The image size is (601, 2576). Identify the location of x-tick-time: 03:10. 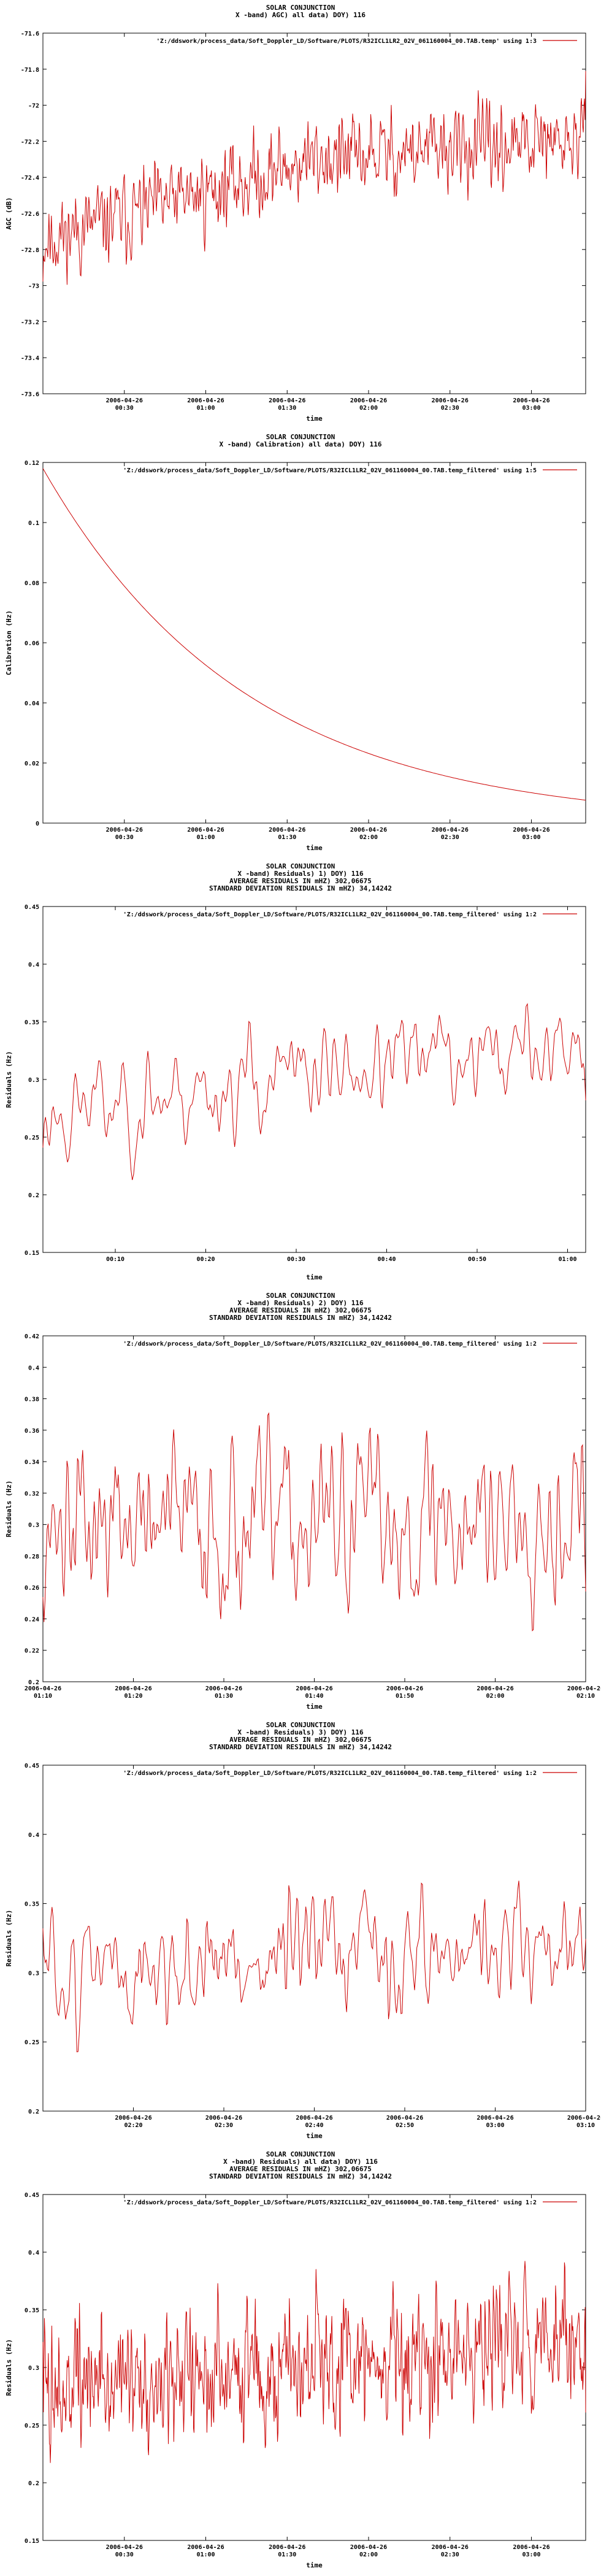
(586, 2125).